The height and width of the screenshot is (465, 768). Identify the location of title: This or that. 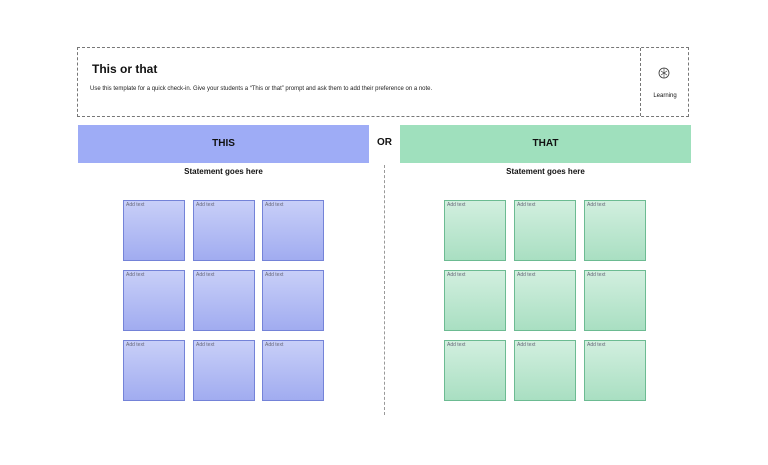
(125, 69).